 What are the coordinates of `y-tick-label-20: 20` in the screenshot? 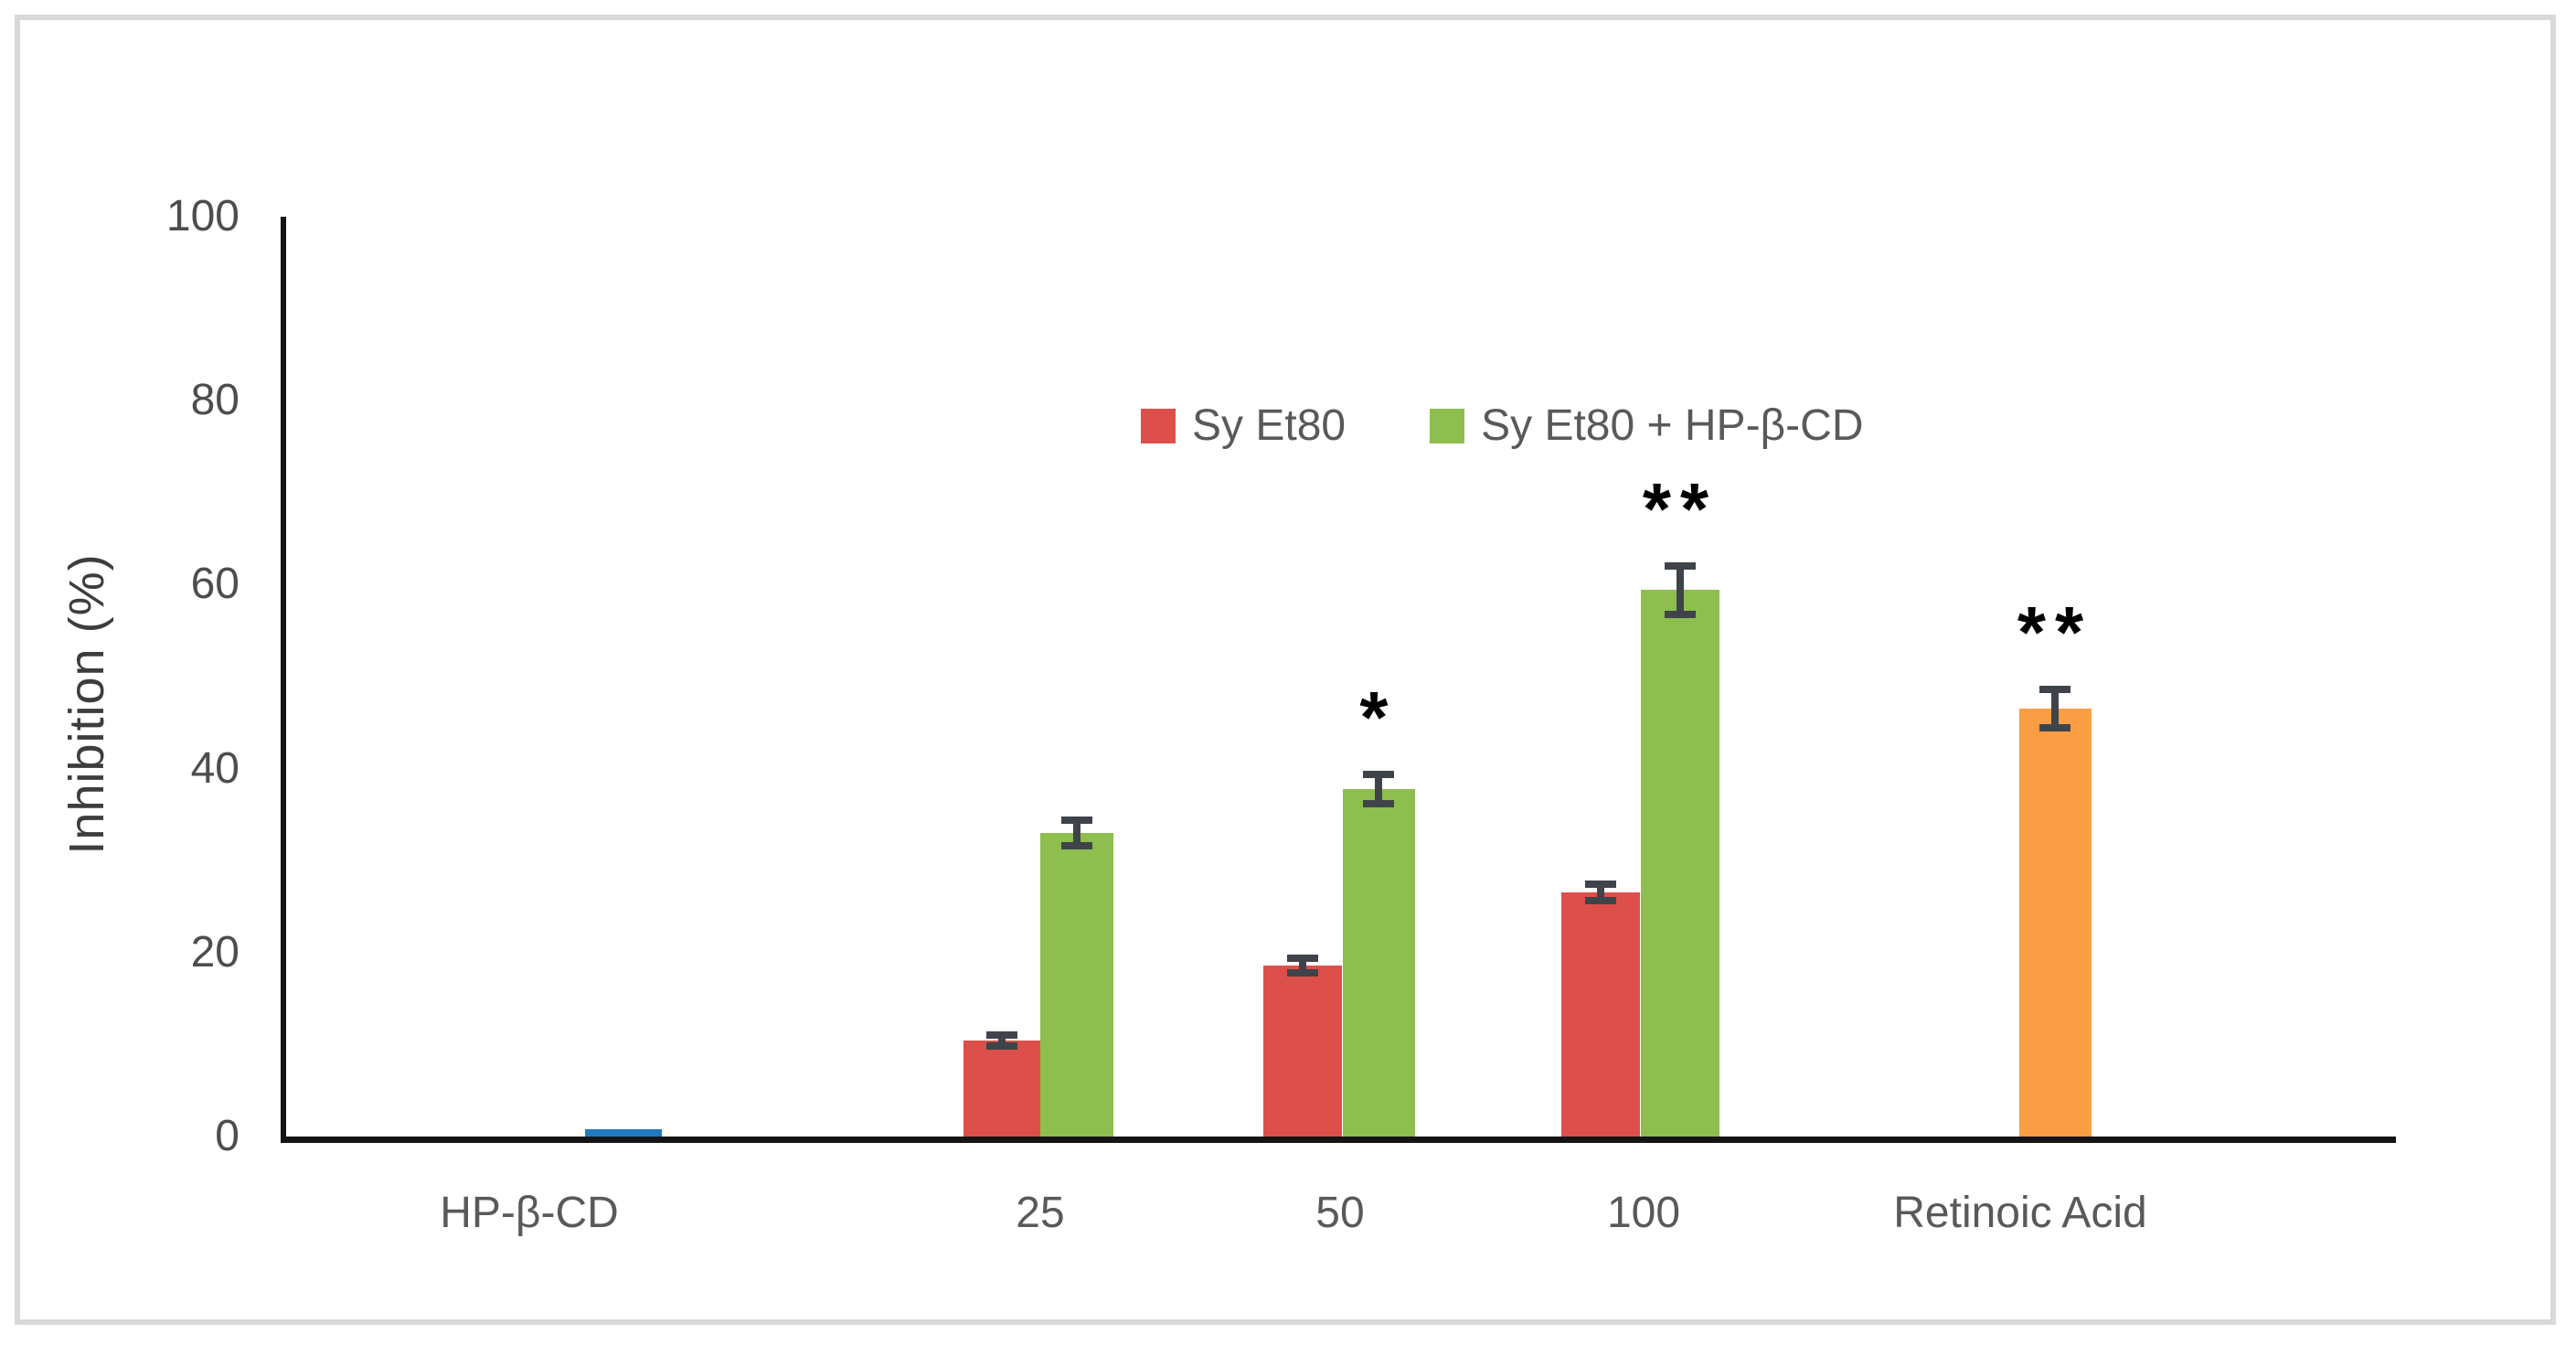 It's located at (215, 952).